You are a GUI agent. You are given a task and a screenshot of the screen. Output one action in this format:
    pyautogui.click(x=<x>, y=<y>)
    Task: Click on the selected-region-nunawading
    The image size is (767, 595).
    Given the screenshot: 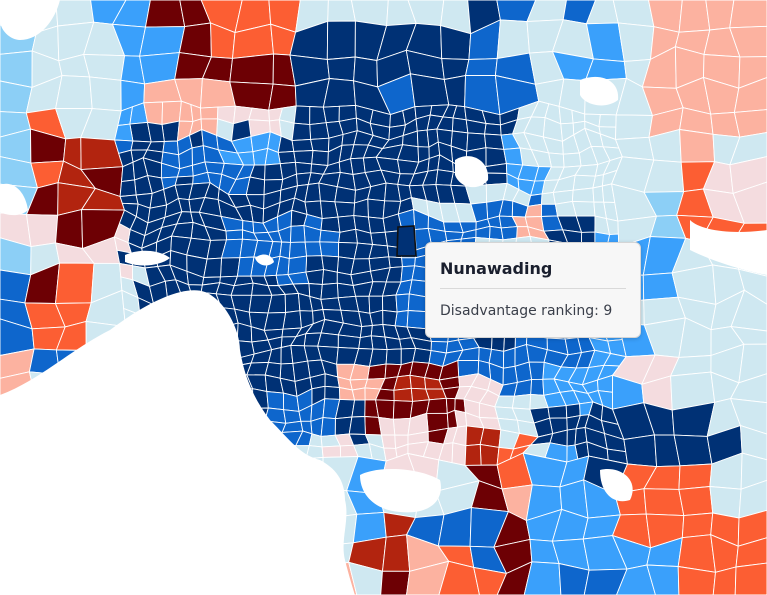 What is the action you would take?
    pyautogui.click(x=406, y=241)
    